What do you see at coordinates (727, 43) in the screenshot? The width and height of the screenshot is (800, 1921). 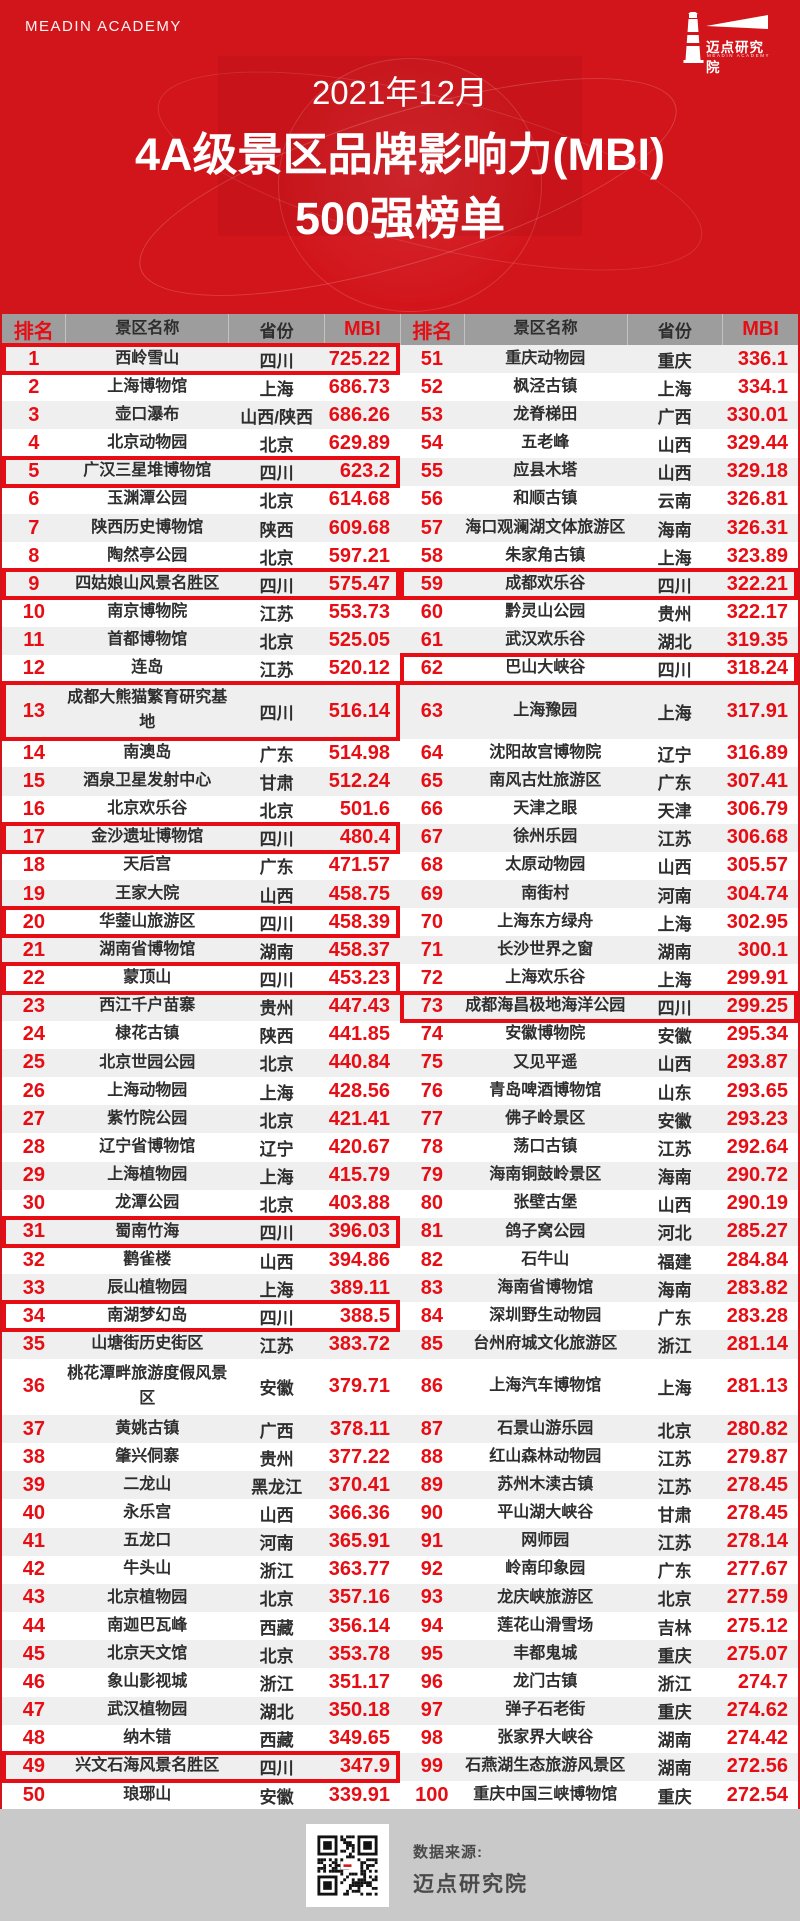 I see `meadin-logo: 迈点研究院 MEADIN ACADEMY` at bounding box center [727, 43].